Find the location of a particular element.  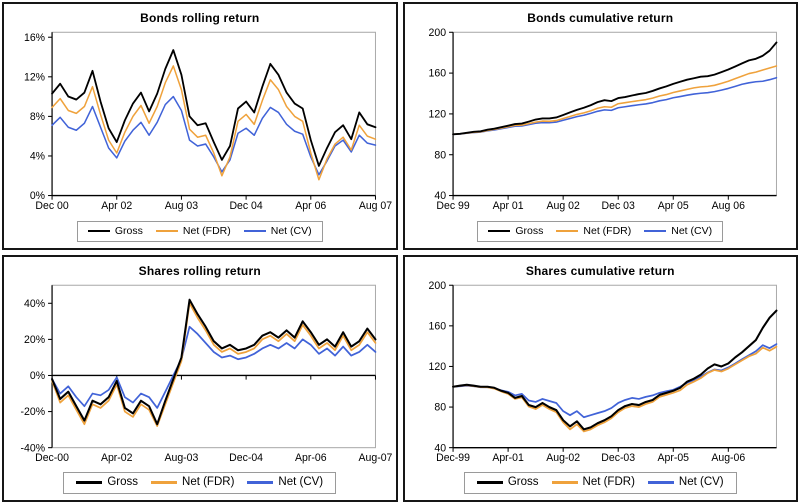

svg-text: Dec 04 is located at coordinates (245, 206).